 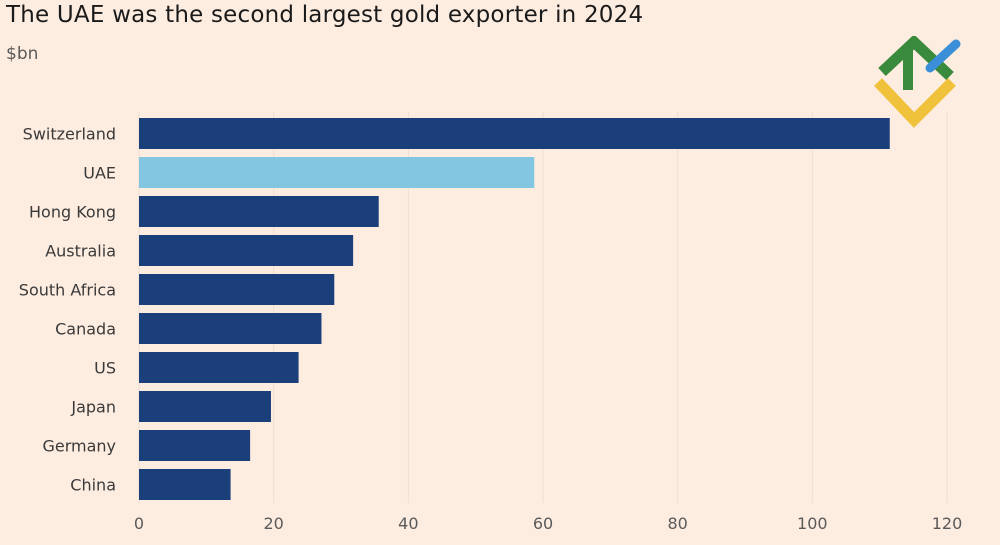 What do you see at coordinates (514, 133) in the screenshot?
I see `bar-switzerland` at bounding box center [514, 133].